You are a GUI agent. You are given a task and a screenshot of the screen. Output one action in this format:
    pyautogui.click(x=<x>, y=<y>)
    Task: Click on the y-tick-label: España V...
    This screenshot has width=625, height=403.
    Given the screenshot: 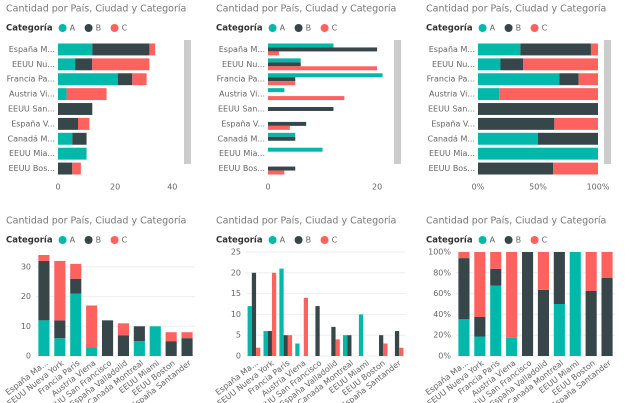 What is the action you would take?
    pyautogui.click(x=243, y=123)
    